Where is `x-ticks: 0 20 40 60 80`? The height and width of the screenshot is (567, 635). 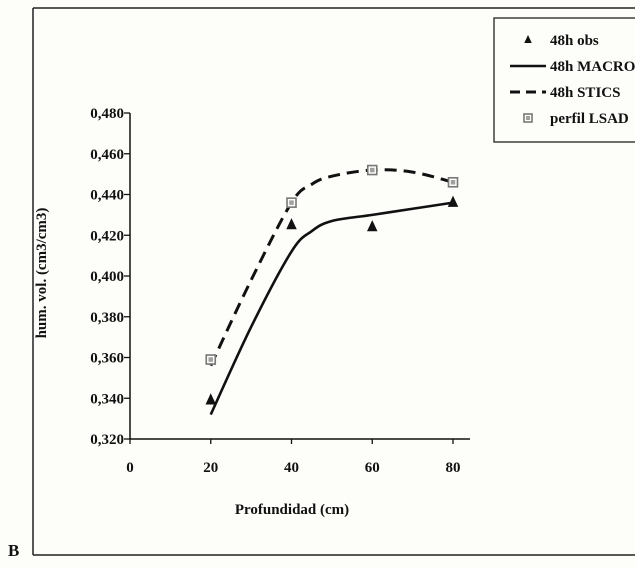
x-ticks: 0 20 40 60 80 is located at coordinates (293, 457).